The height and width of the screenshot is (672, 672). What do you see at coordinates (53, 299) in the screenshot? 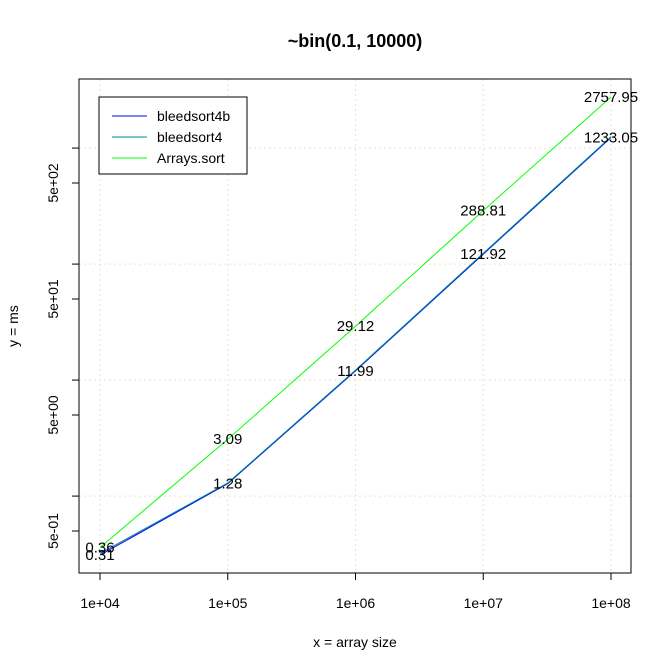
I see `y-tick-label: 5e+01` at bounding box center [53, 299].